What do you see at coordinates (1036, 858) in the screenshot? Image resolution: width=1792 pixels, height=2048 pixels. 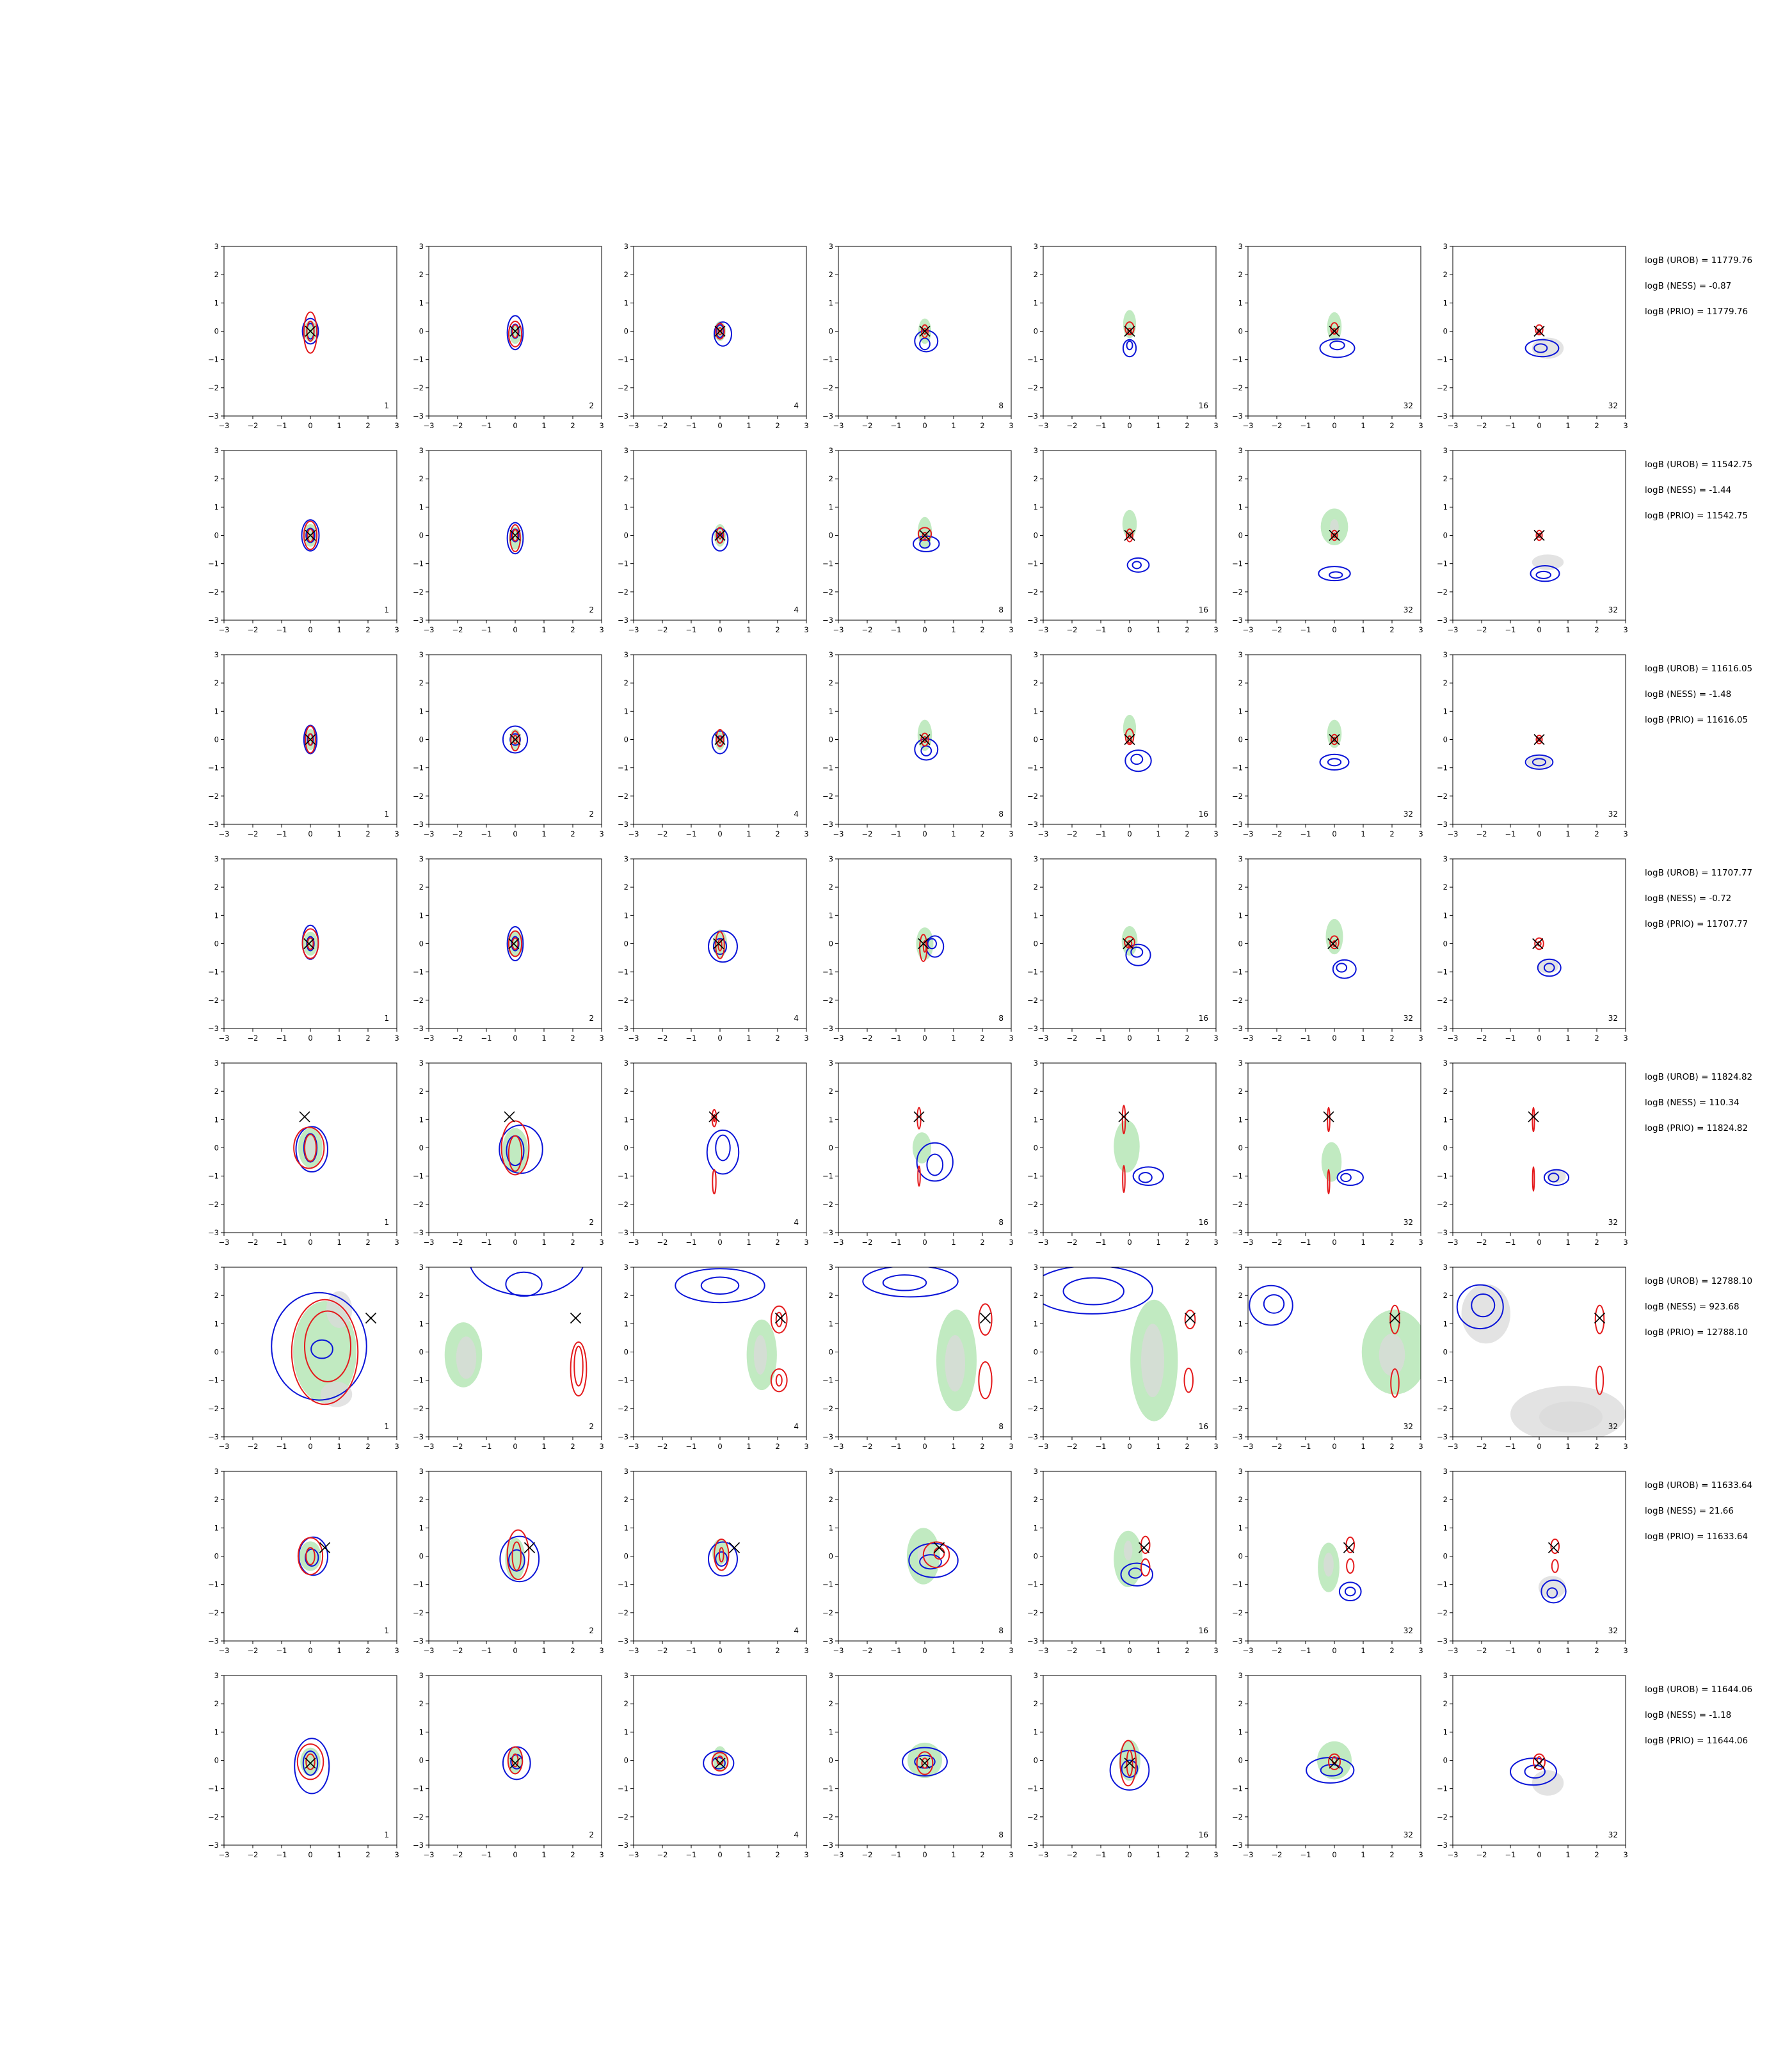 I see `y-tick-label: 3` at bounding box center [1036, 858].